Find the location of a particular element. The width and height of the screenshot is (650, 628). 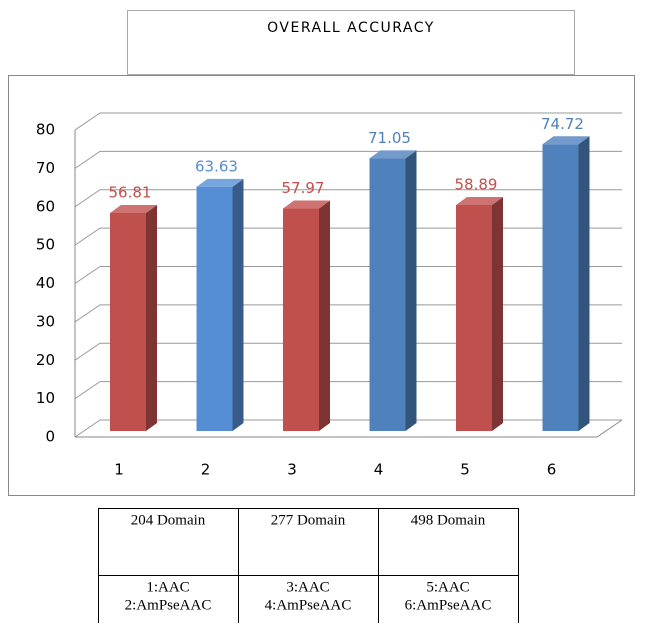

value-label: 56.81 is located at coordinates (130, 192).